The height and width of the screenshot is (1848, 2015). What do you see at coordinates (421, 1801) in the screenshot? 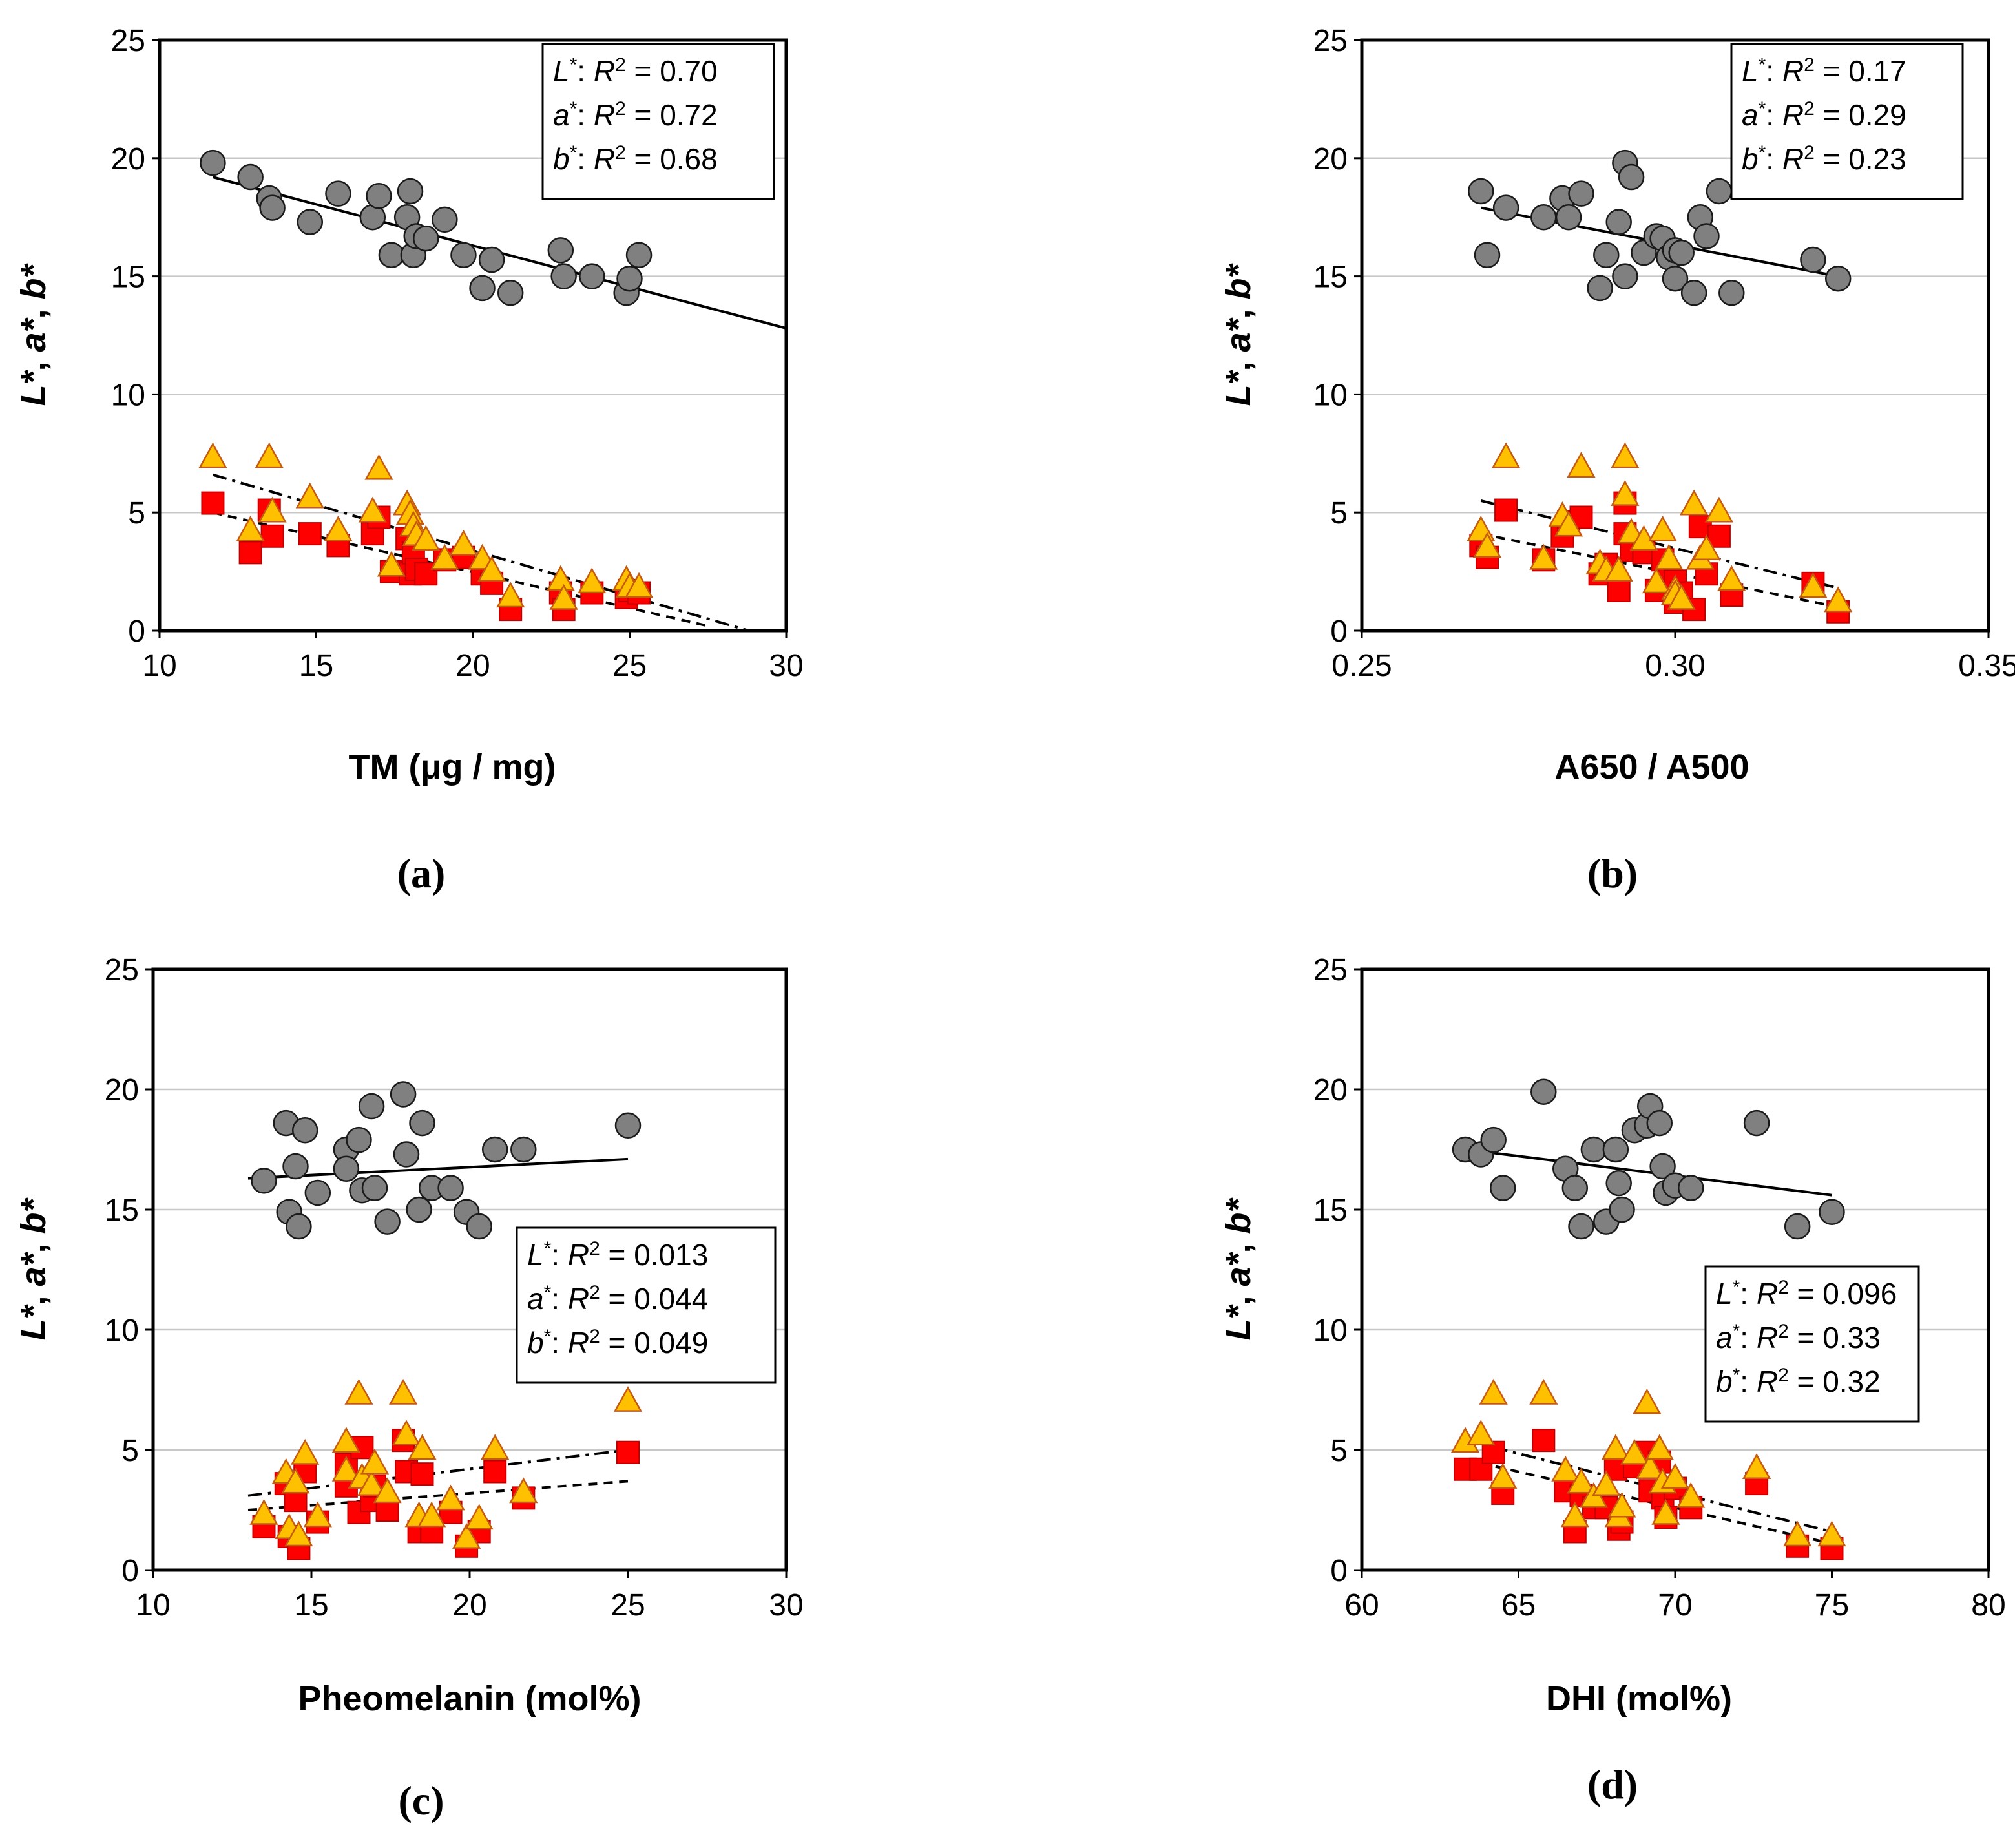
I see `panel-label-c: (c)` at bounding box center [421, 1801].